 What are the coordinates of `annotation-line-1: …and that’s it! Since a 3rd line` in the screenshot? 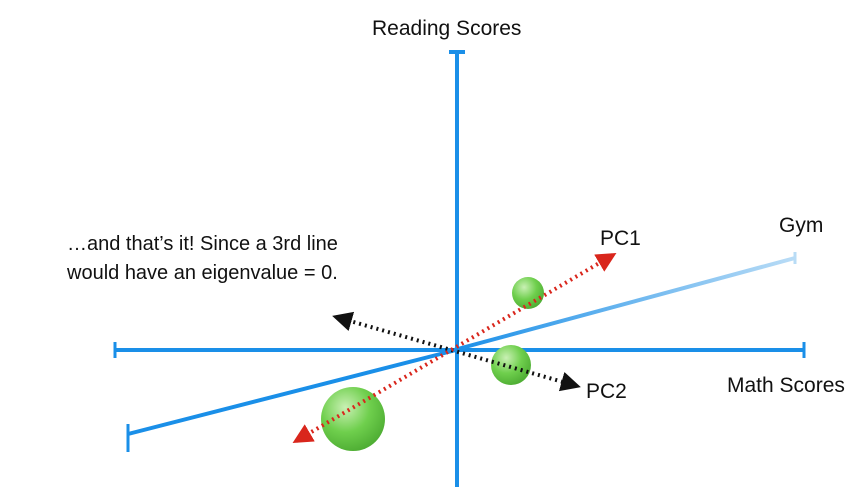 It's located at (202, 244).